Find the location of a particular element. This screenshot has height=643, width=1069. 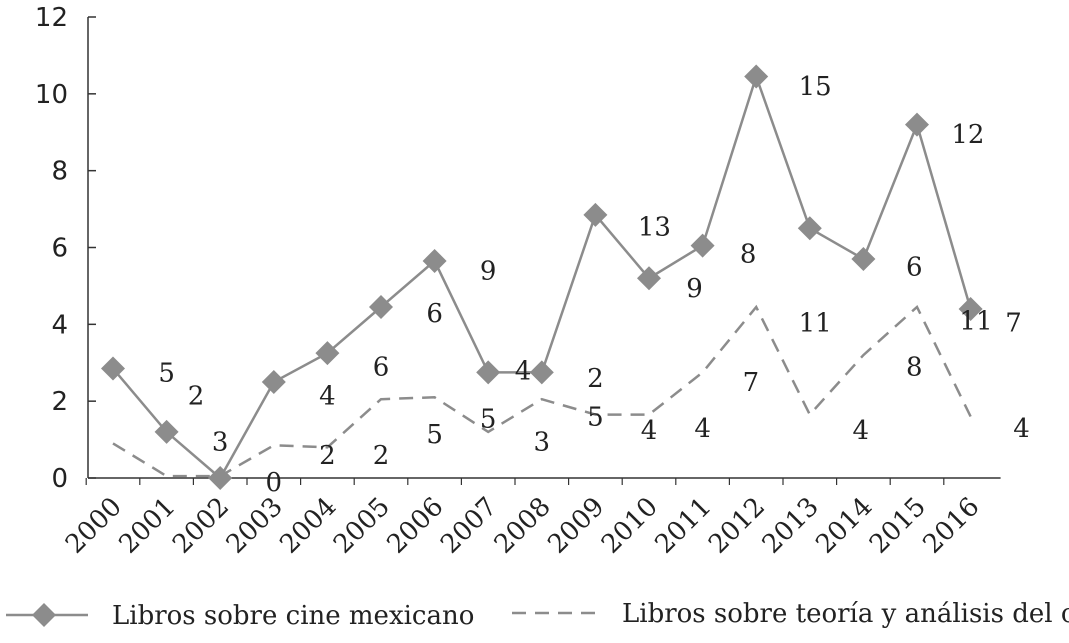

y-tick-labels: 0 2 4 6 8 10 12 is located at coordinates (51, 248).